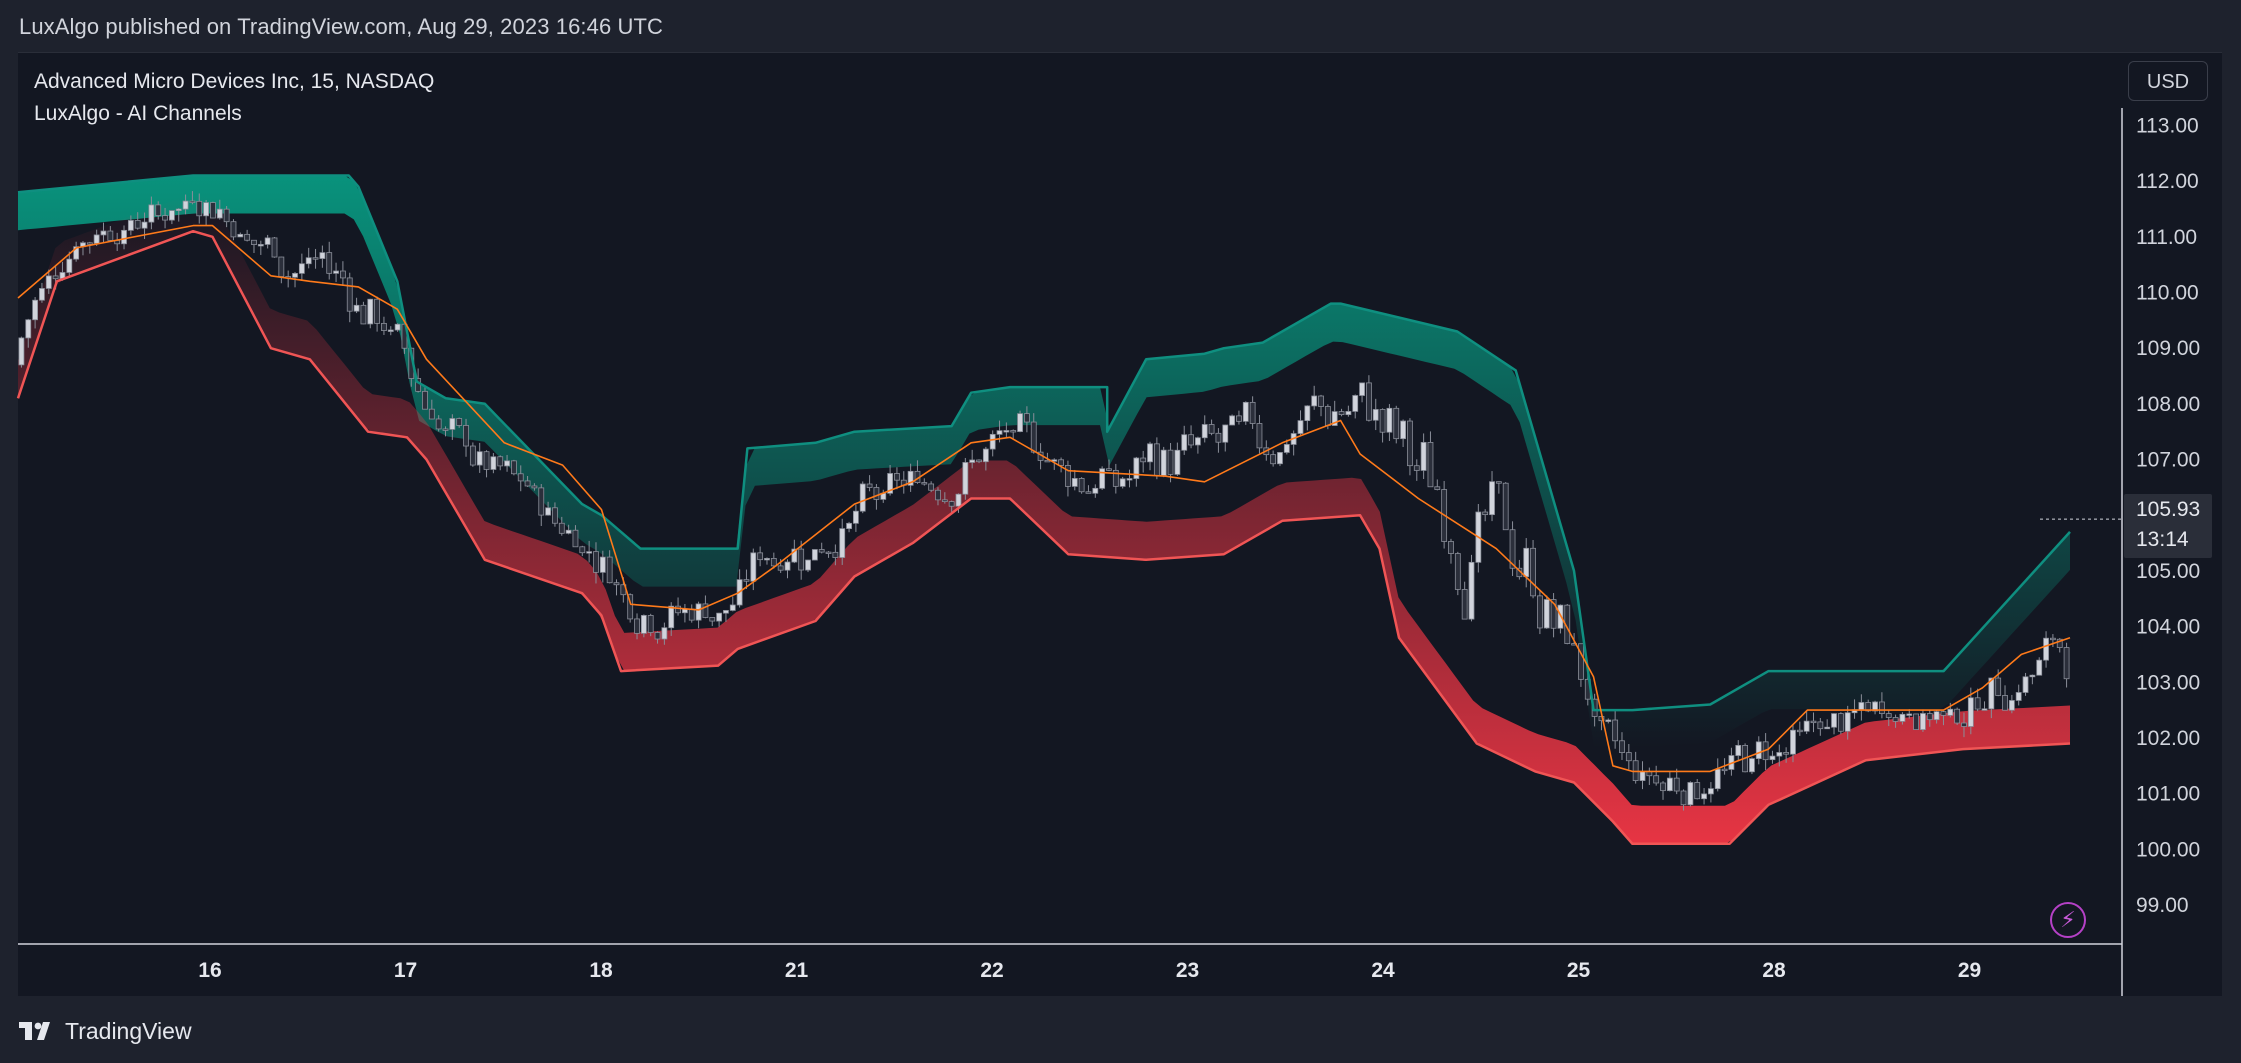 The image size is (2241, 1063). I want to click on symbol-title: Advanced Micro Devices Inc, 15, NASDAQ, so click(234, 81).